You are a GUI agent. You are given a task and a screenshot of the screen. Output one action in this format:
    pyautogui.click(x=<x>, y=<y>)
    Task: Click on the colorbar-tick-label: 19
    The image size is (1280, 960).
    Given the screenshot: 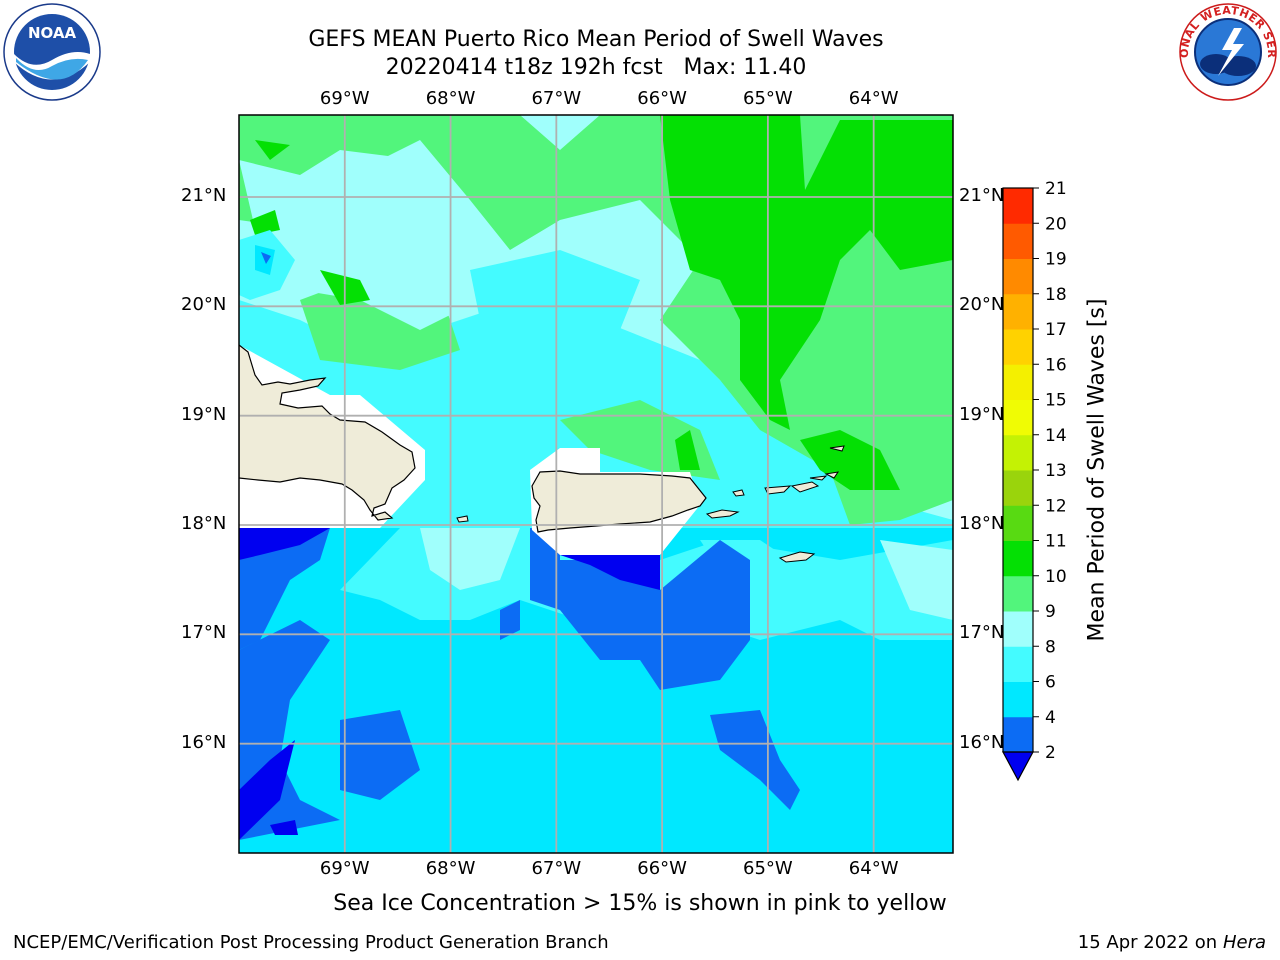 What is the action you would take?
    pyautogui.click(x=1056, y=260)
    